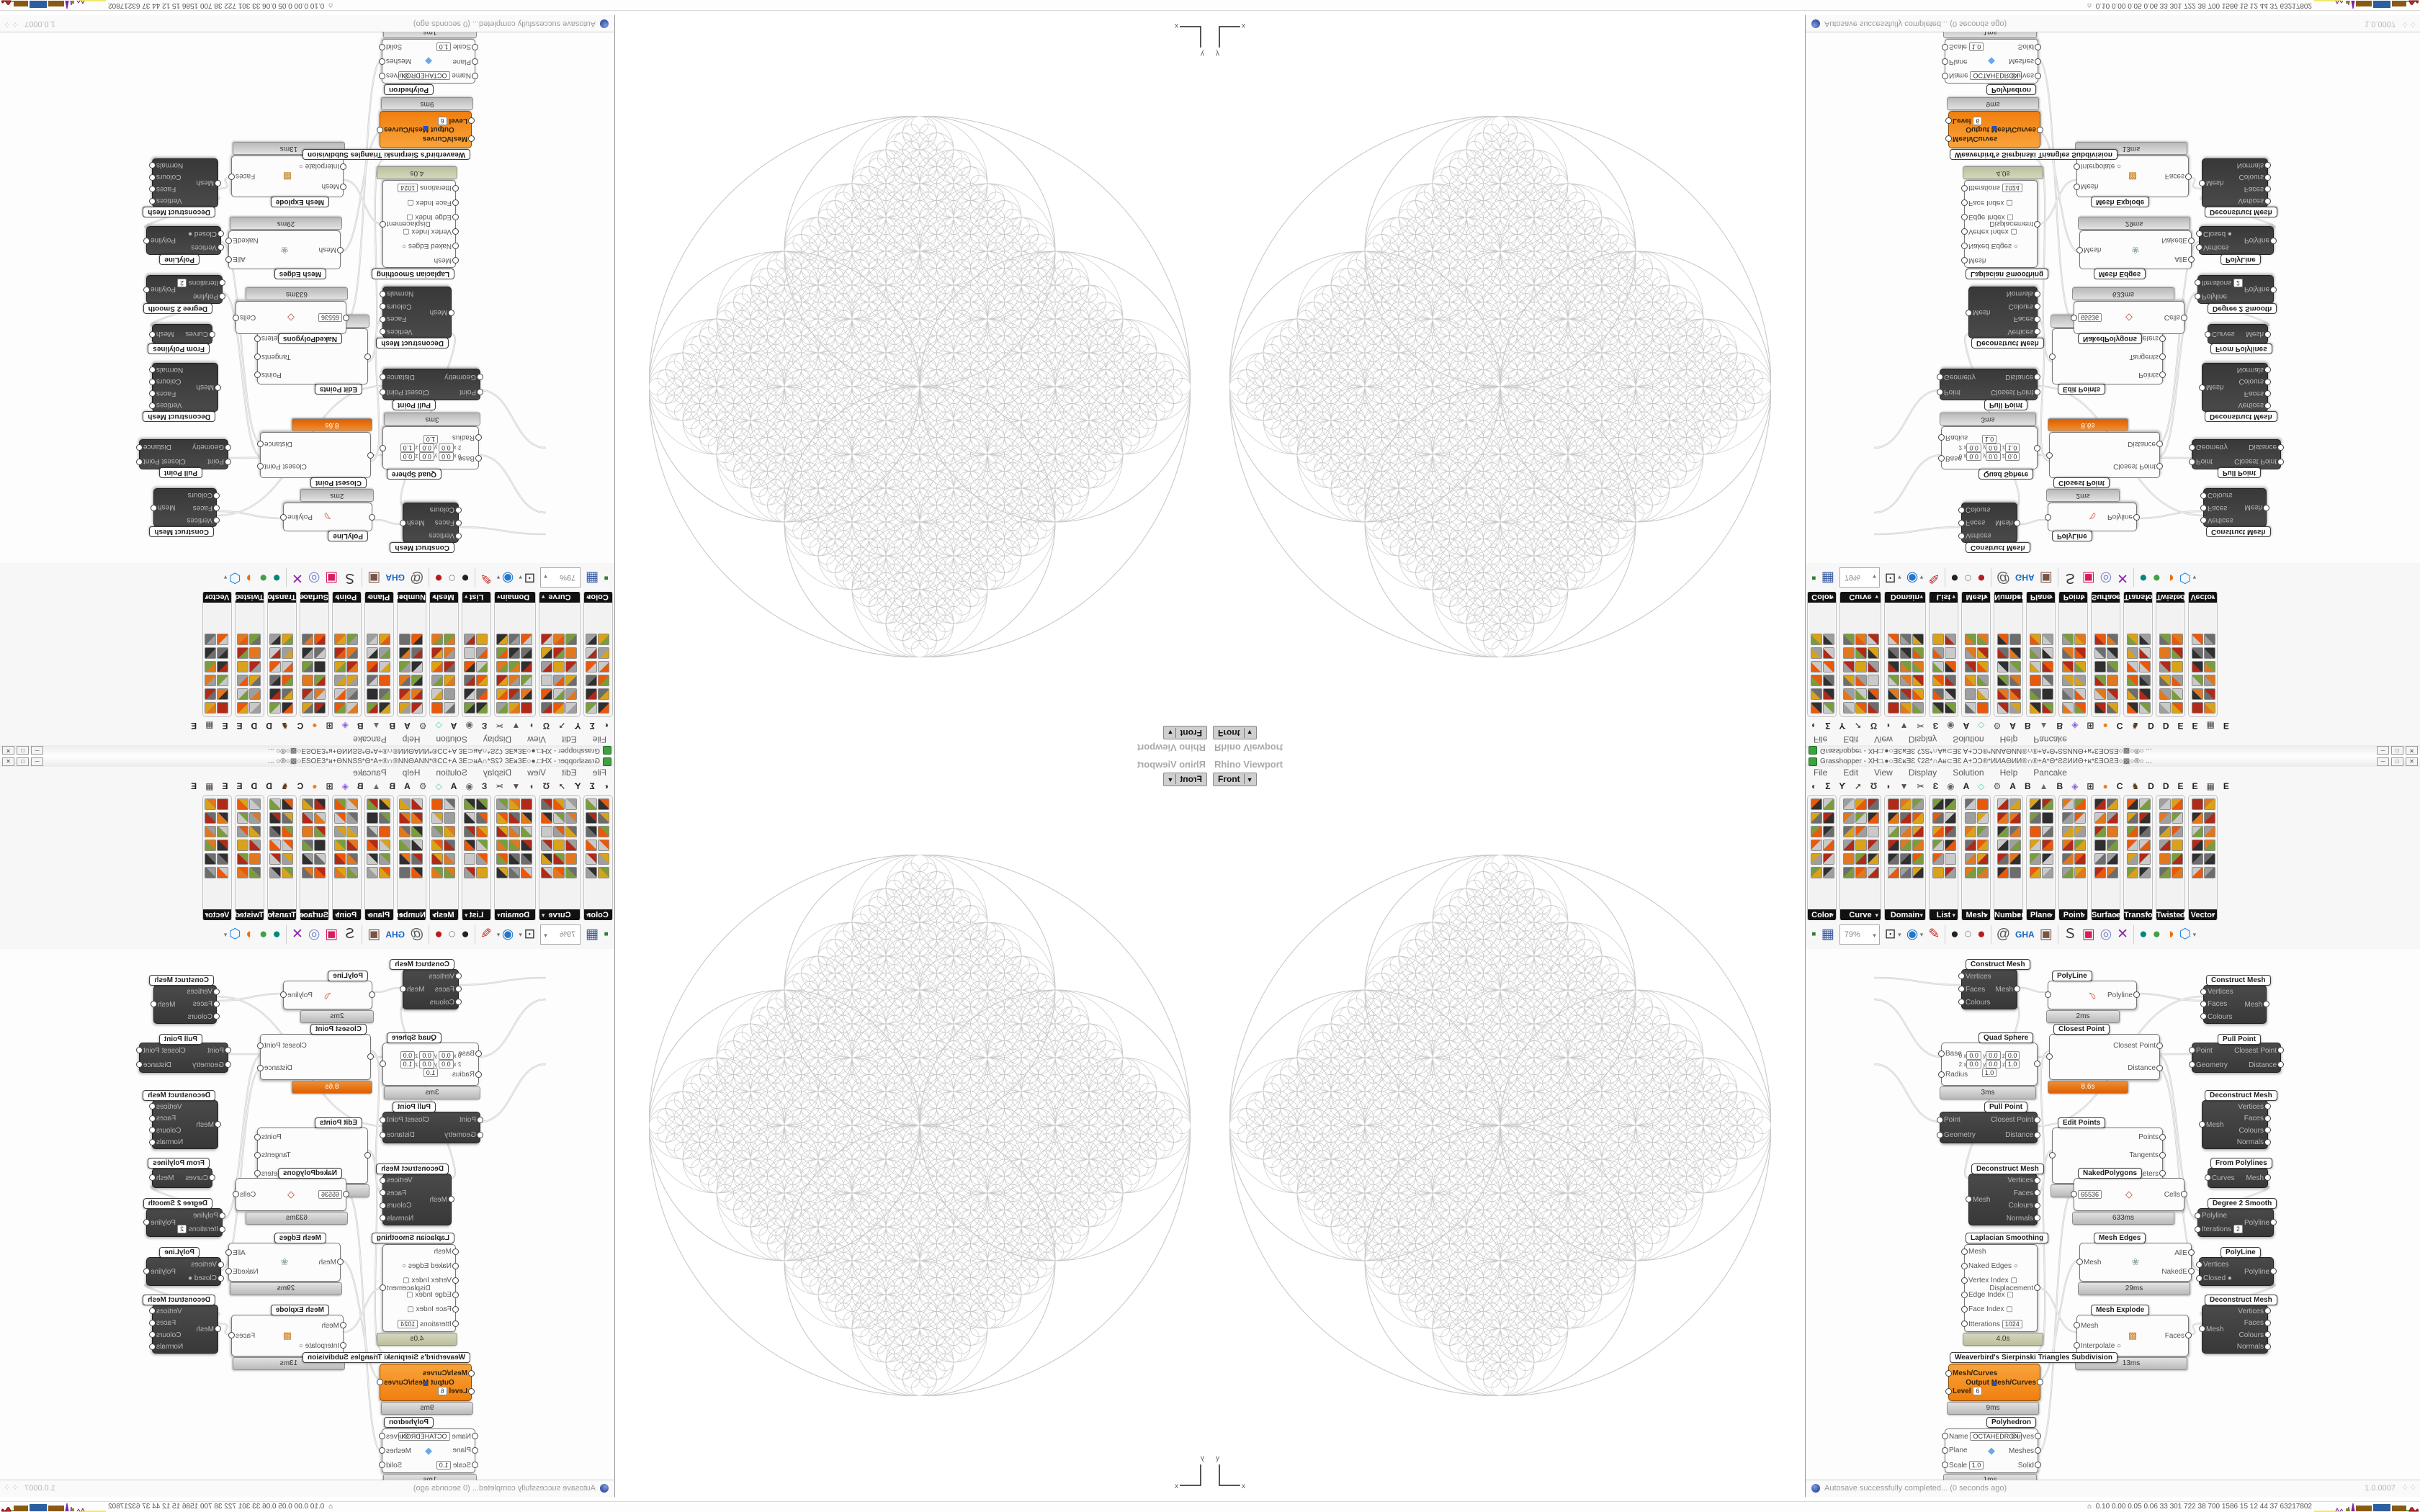 This screenshot has height=1512, width=2420. What do you see at coordinates (2215, 296) in the screenshot?
I see `input-port-label: Polyline` at bounding box center [2215, 296].